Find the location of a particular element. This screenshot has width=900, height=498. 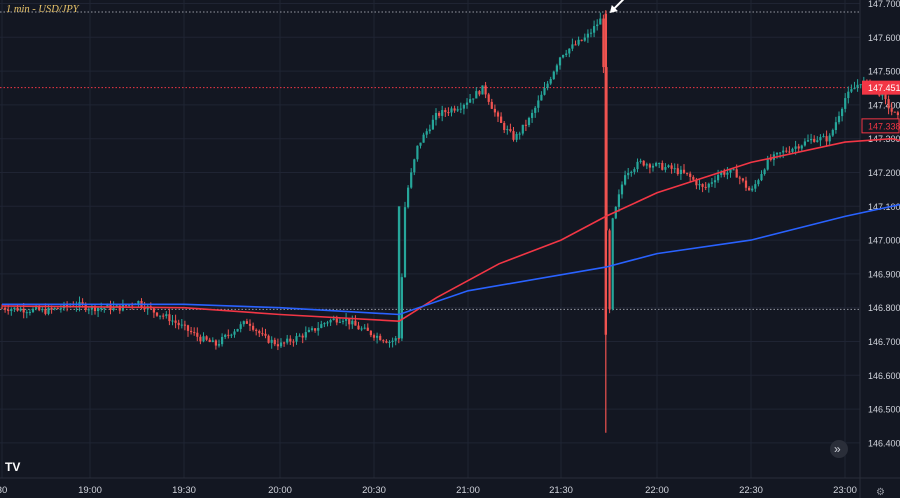

scroll-to-realtime-button is located at coordinates (839, 449).